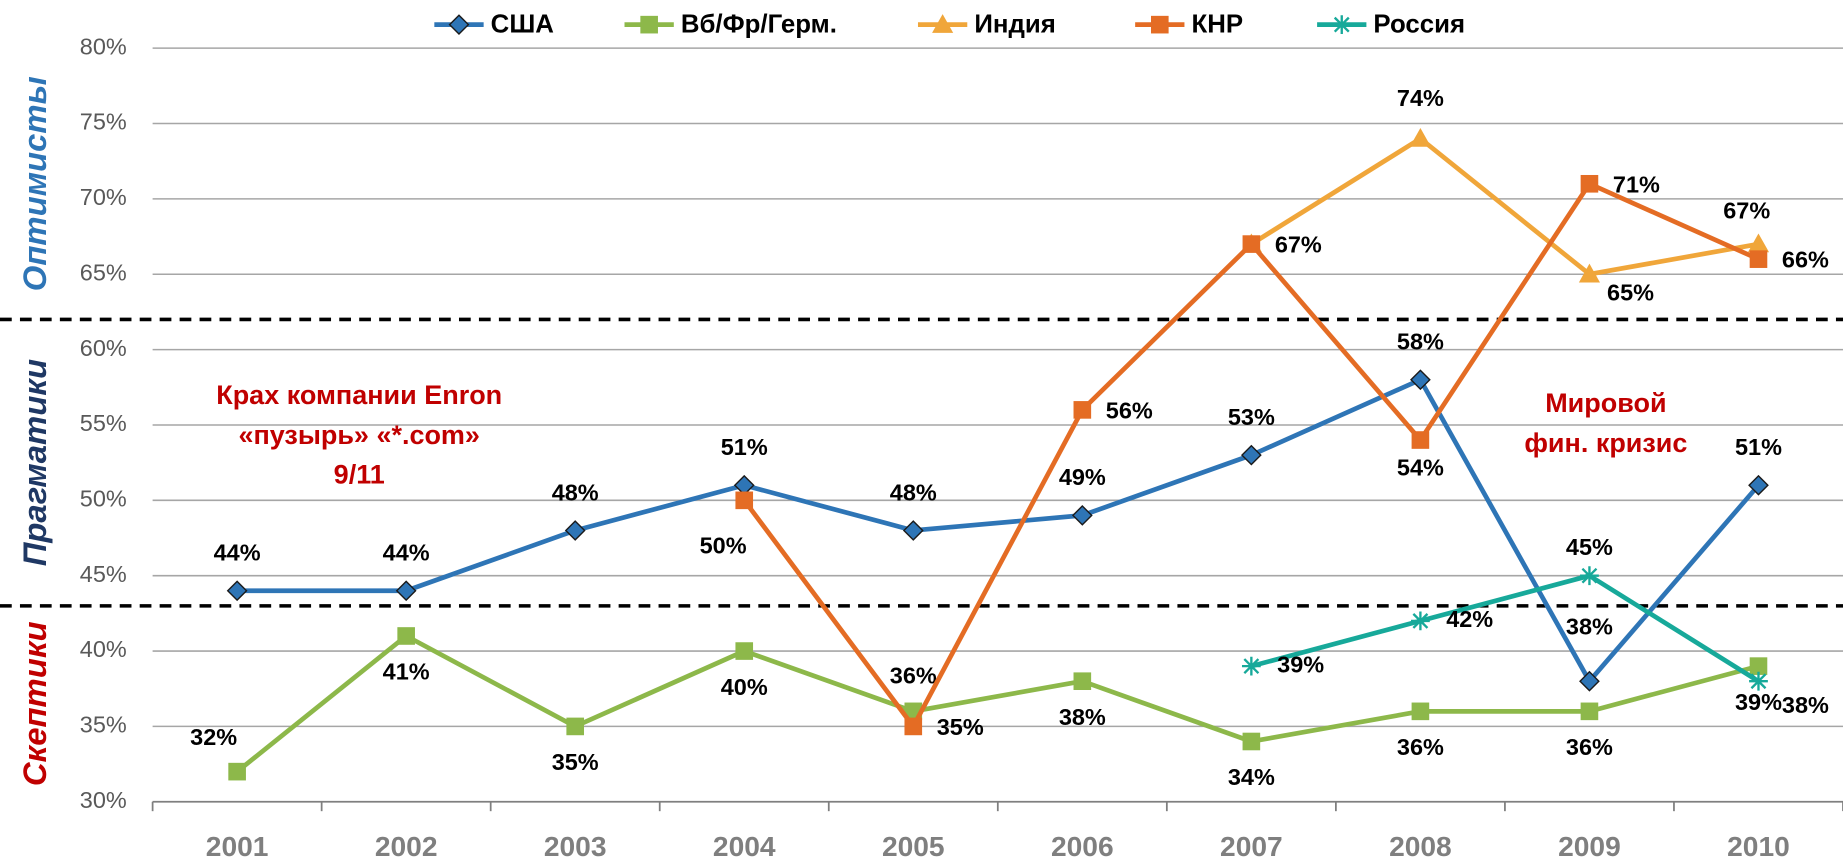  What do you see at coordinates (406, 672) in the screenshot?
I see `value-label: 41%` at bounding box center [406, 672].